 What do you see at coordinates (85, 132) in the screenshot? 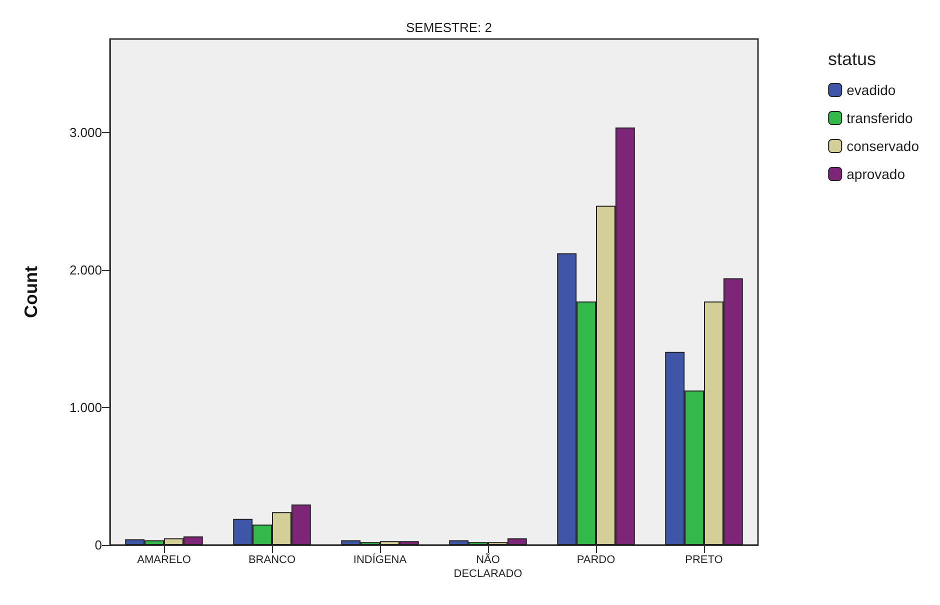
I see `y-tick-label: 3.000` at bounding box center [85, 132].